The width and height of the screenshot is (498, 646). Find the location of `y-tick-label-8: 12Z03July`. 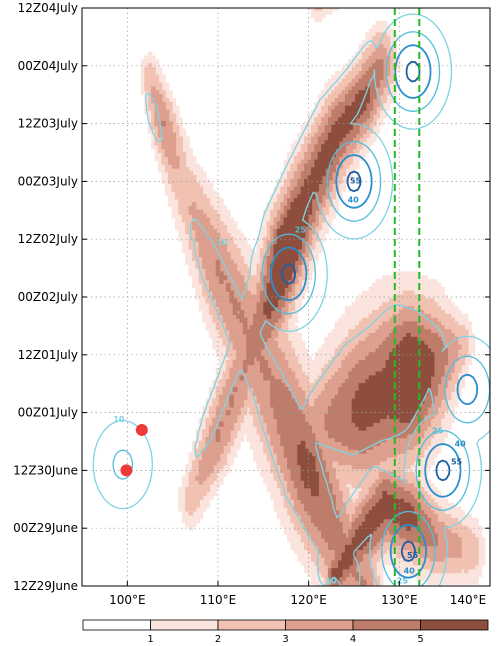

y-tick-label-8: 12Z03July is located at coordinates (48, 124).